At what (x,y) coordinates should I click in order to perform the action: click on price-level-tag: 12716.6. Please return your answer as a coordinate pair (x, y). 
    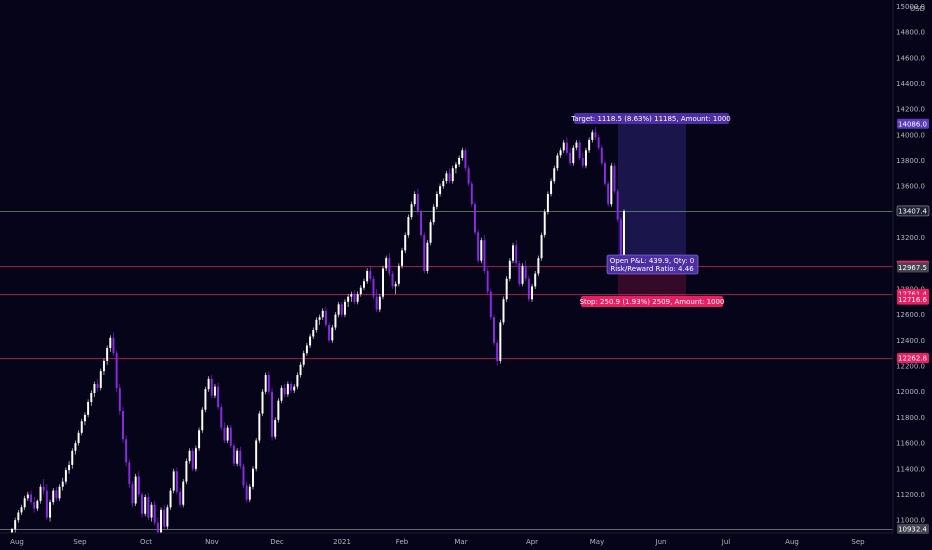
    Looking at the image, I should click on (913, 299).